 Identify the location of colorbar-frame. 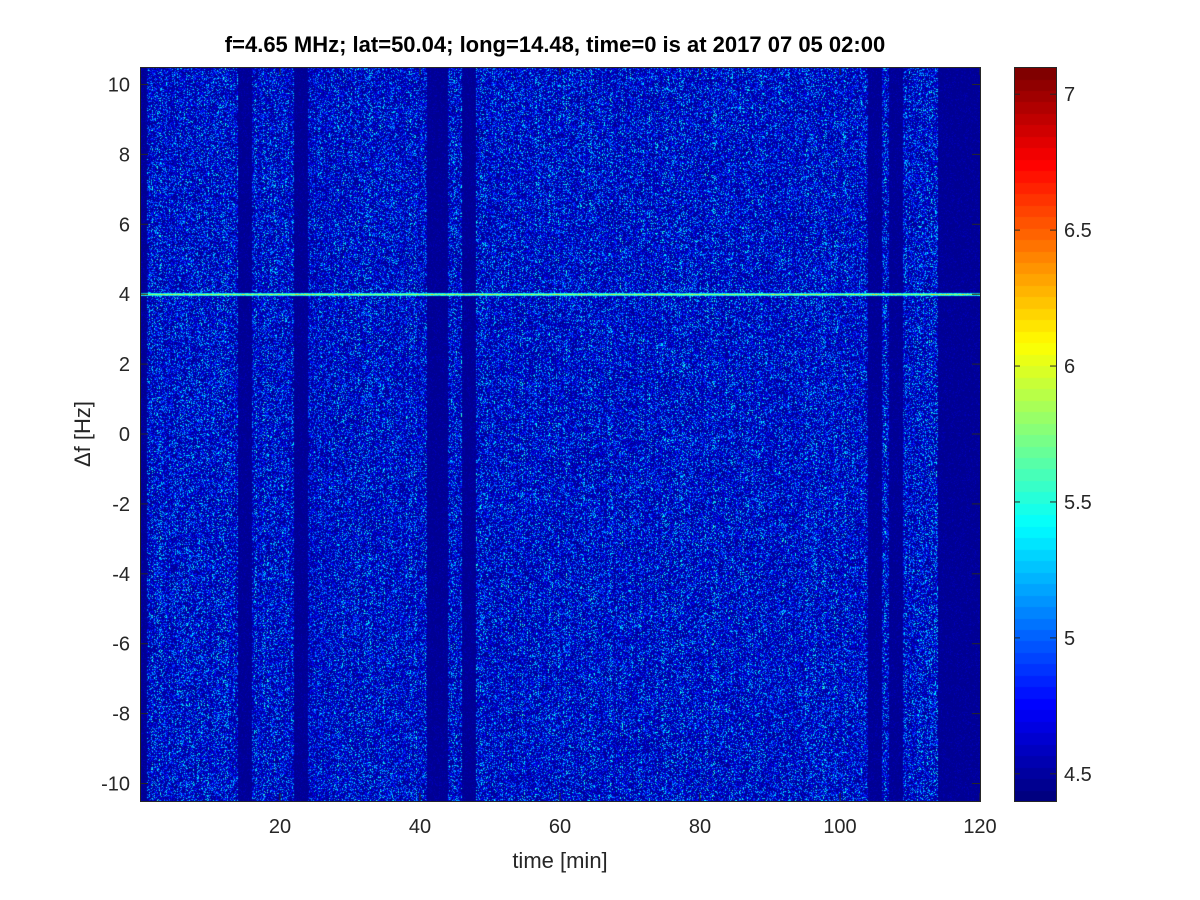
(1035, 434).